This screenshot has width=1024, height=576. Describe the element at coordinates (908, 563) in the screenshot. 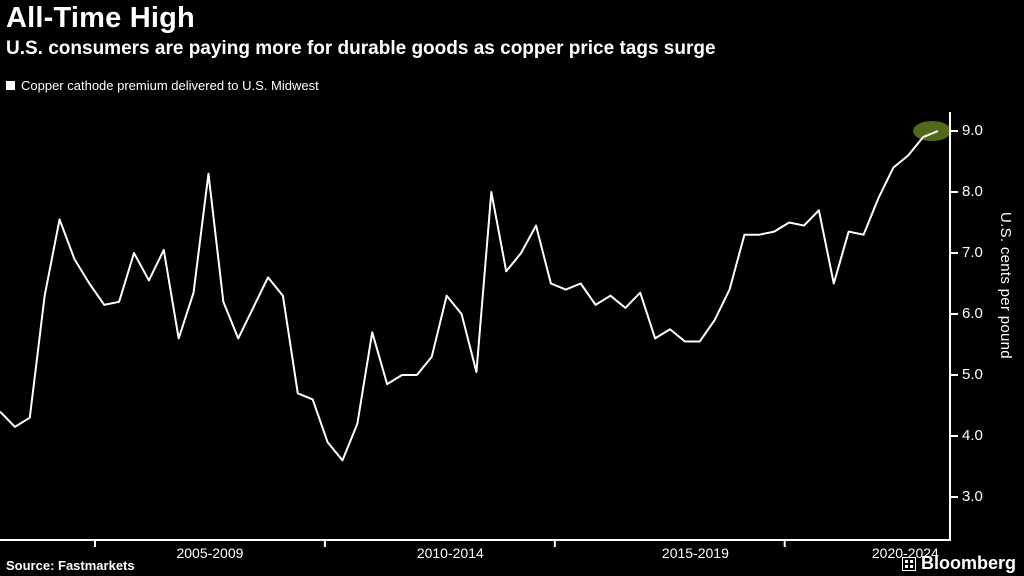

I see `bloomberg-terminal-icon` at that location.